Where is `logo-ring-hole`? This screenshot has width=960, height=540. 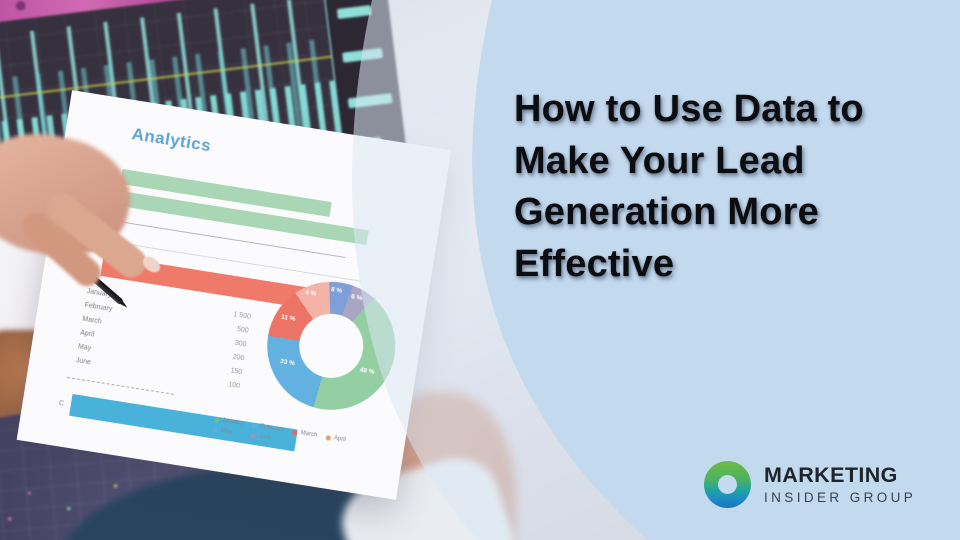 logo-ring-hole is located at coordinates (727, 484).